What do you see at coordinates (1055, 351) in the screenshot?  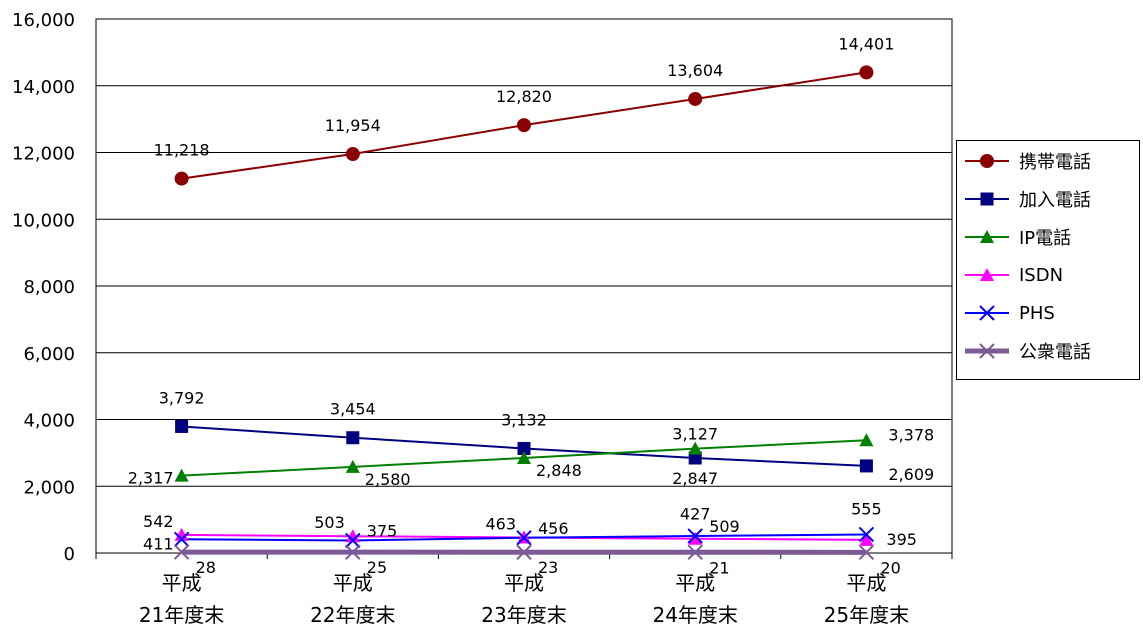 I see `legend-label: 公衆電話` at bounding box center [1055, 351].